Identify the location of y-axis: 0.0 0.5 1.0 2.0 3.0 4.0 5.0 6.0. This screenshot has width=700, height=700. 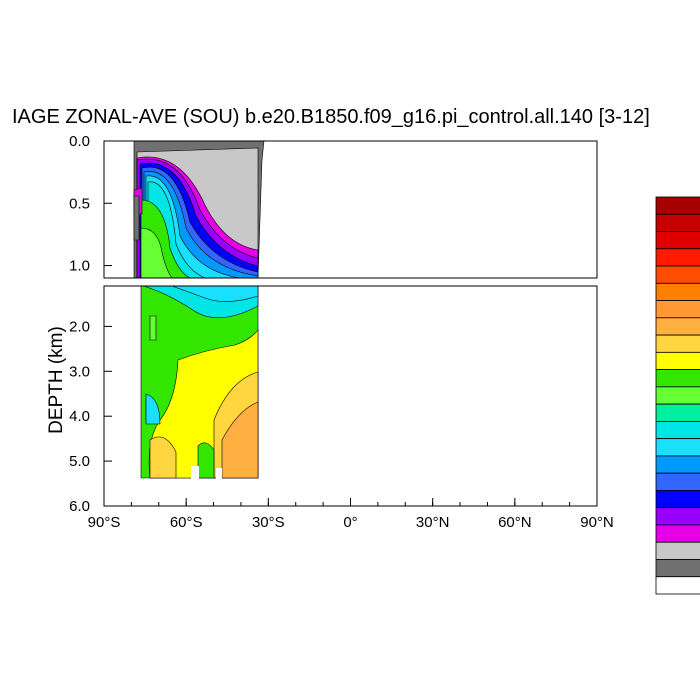
(90, 324).